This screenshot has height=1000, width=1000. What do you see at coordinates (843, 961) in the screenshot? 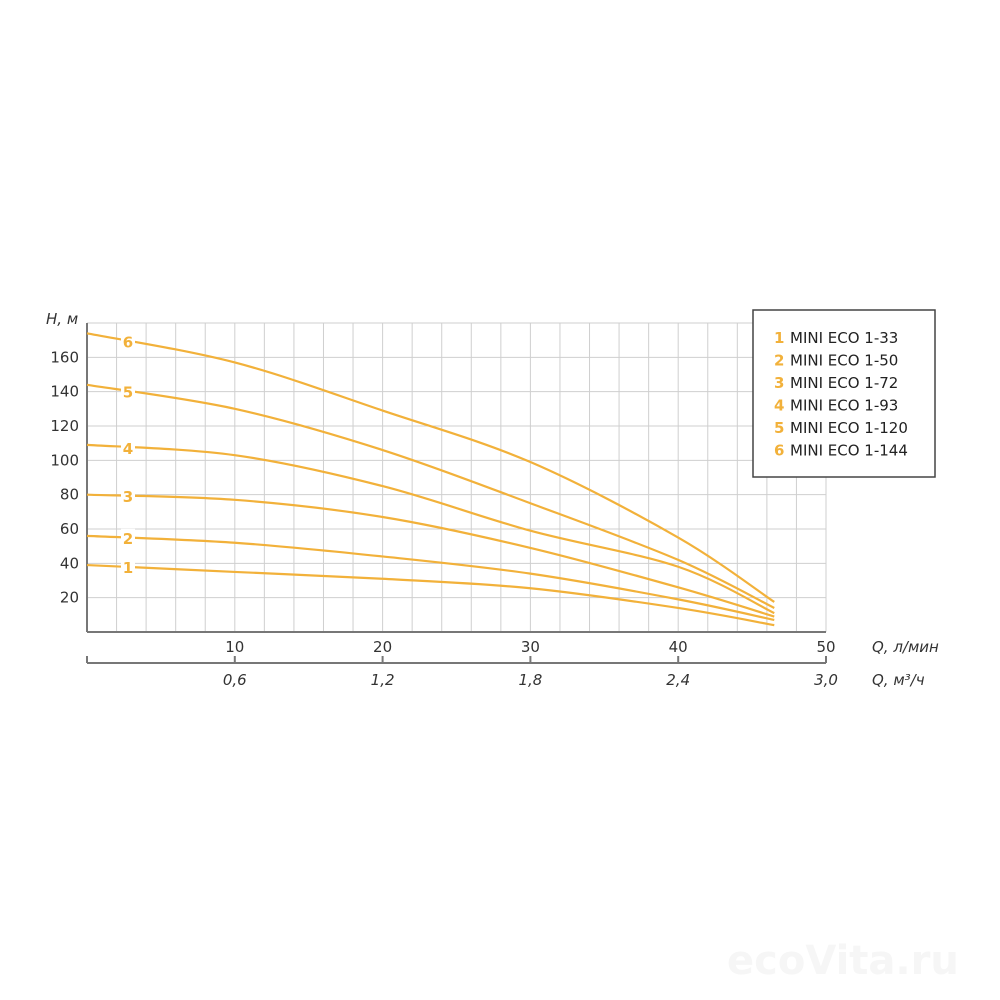
I see `watermark: ecoVita.ru` at bounding box center [843, 961].